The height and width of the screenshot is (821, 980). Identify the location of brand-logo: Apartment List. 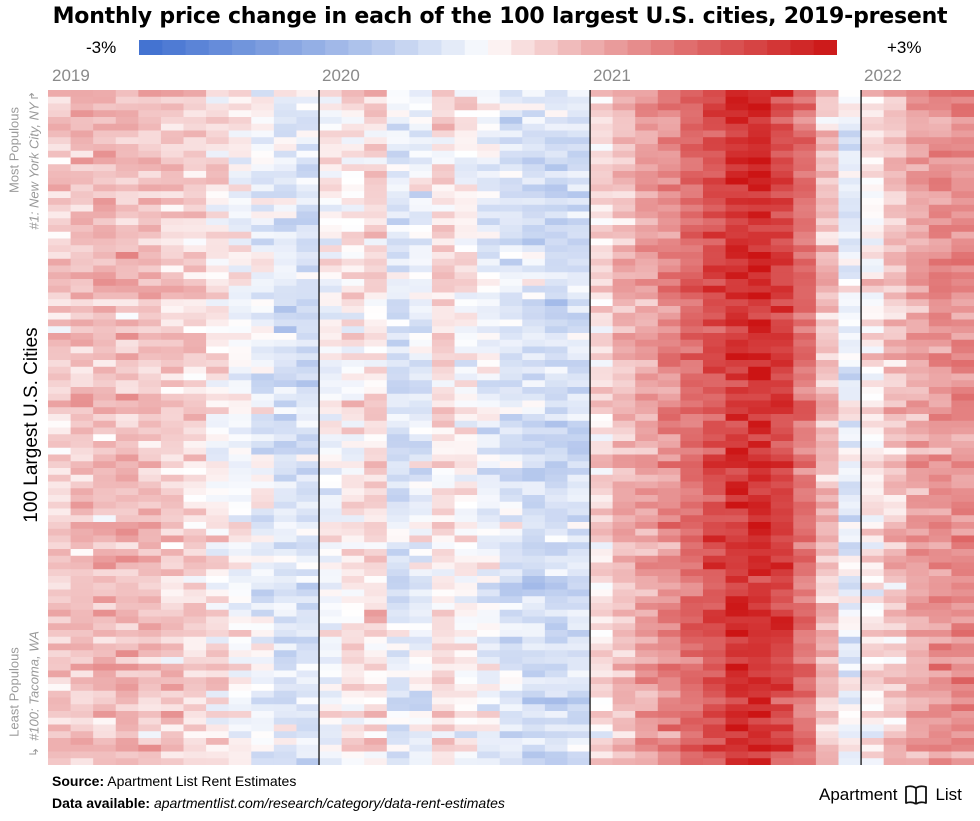
(890, 795).